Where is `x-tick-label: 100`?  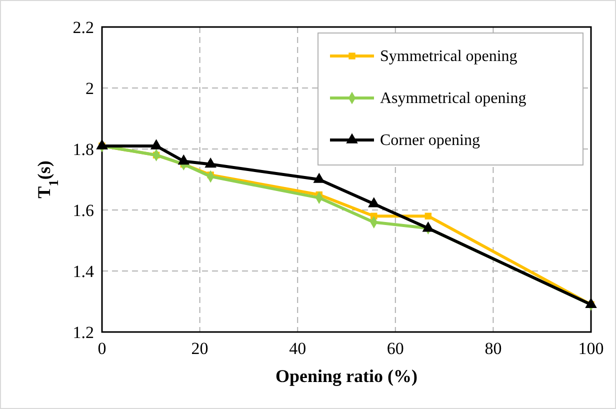 x-tick-label: 100 is located at coordinates (591, 348).